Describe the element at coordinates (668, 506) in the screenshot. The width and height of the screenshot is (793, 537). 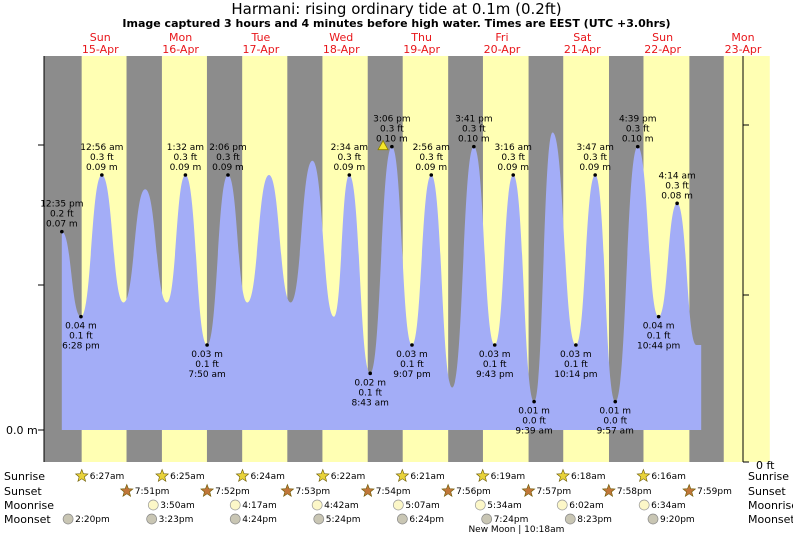
I see `moonrise-time: 6:34am` at that location.